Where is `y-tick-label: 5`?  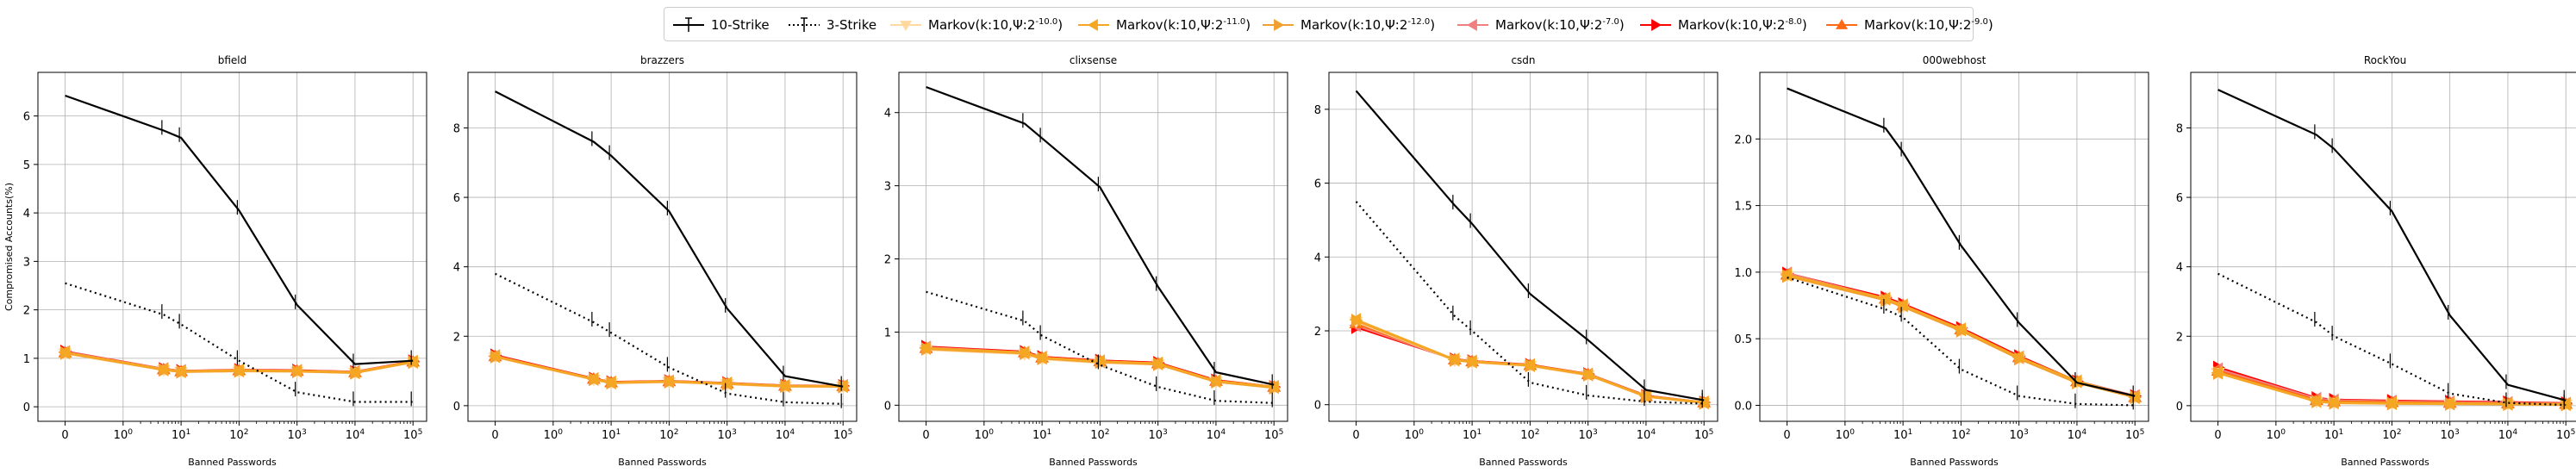
y-tick-label: 5 is located at coordinates (26, 165).